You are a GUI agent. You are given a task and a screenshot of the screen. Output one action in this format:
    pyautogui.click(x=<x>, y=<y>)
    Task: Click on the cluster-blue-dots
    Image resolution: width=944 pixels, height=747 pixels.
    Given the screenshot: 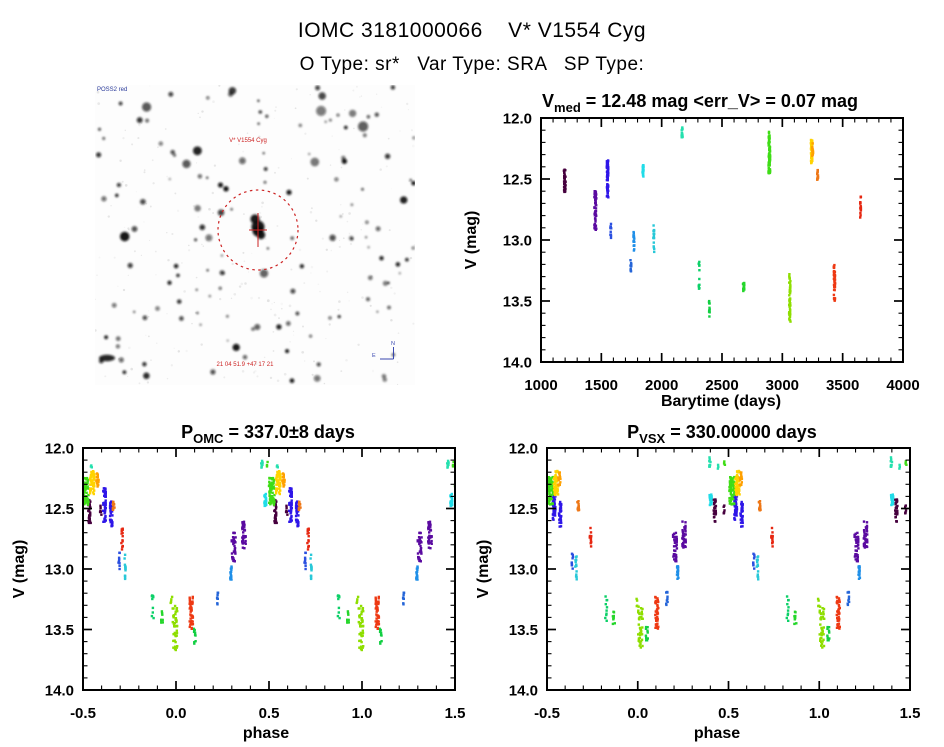 What is the action you would take?
    pyautogui.click(x=758, y=598)
    